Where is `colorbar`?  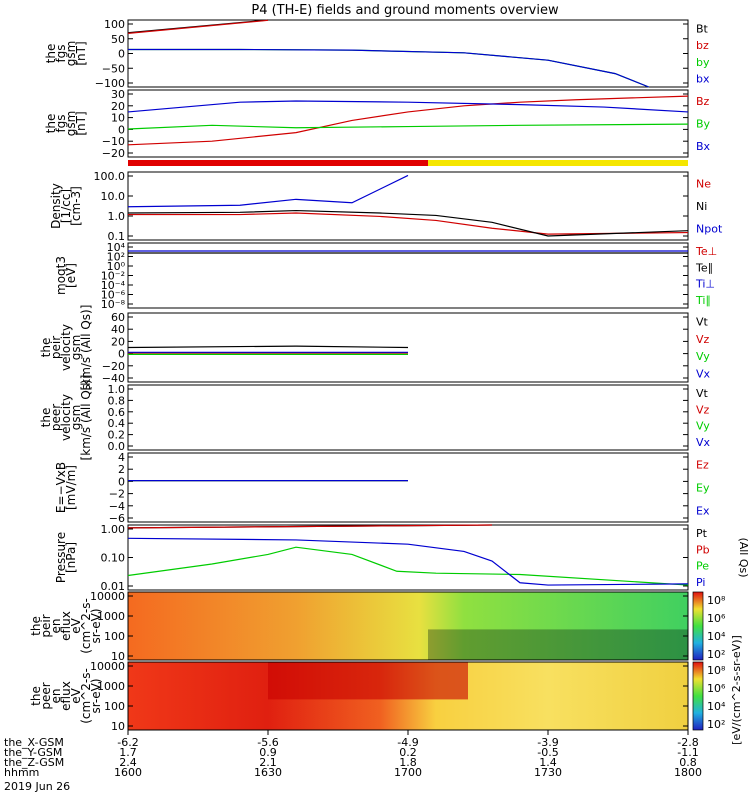
colorbar is located at coordinates (698, 626).